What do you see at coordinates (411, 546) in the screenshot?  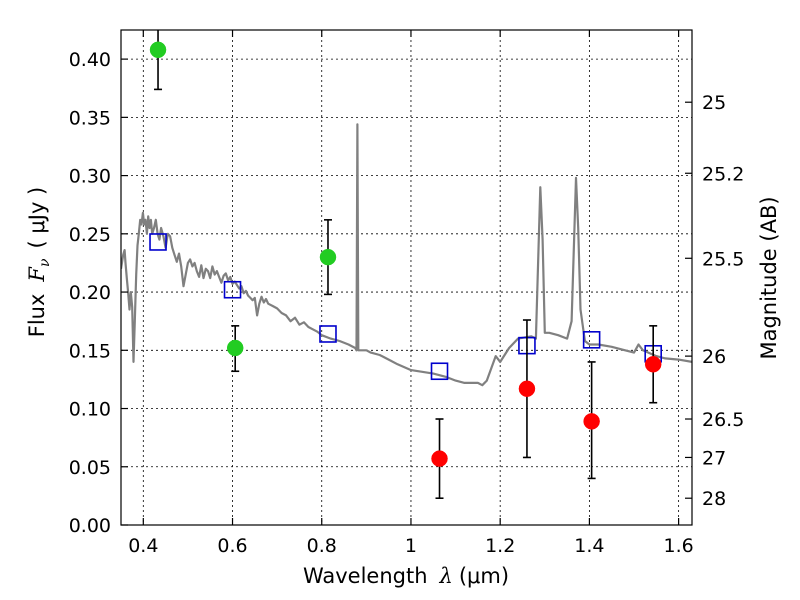 I see `x-tick-label: 1` at bounding box center [411, 546].